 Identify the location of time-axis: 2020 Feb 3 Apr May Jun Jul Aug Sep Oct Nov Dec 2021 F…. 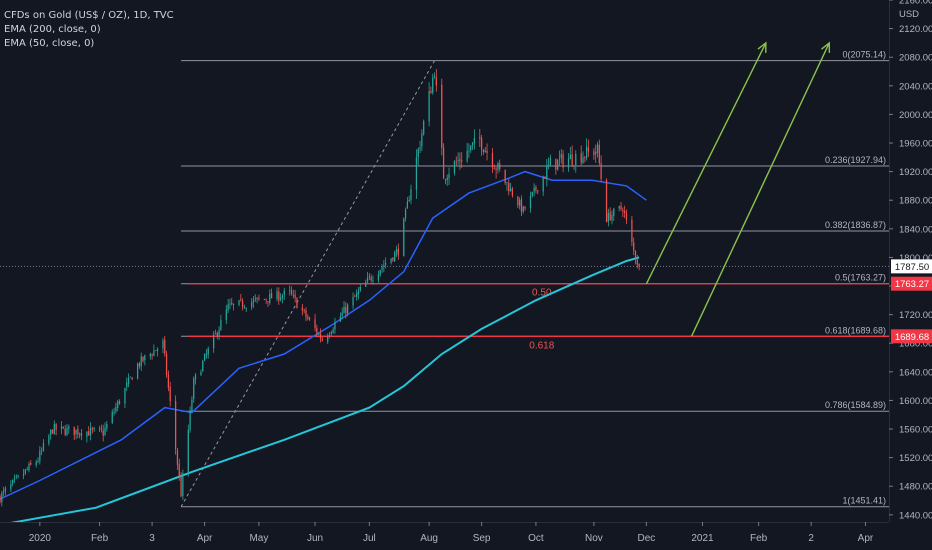
(444, 536).